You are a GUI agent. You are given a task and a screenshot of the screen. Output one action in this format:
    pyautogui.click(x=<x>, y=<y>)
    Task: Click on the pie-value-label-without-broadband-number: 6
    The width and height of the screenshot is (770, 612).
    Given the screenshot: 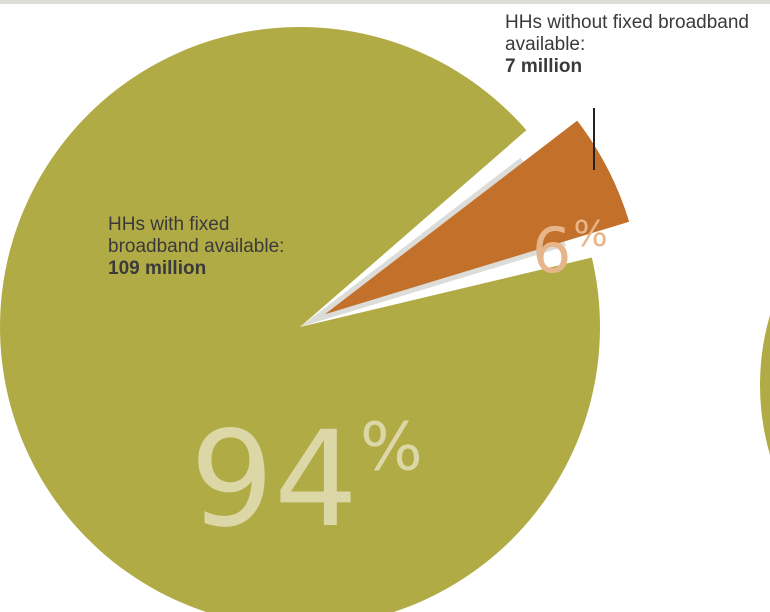 What is the action you would take?
    pyautogui.click(x=551, y=250)
    